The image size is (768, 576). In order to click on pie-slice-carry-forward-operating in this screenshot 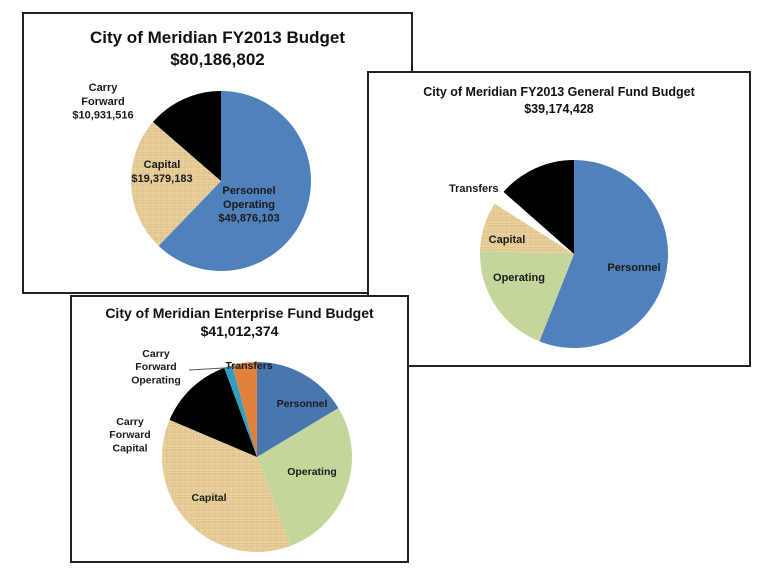, I will do `click(240, 411)`.